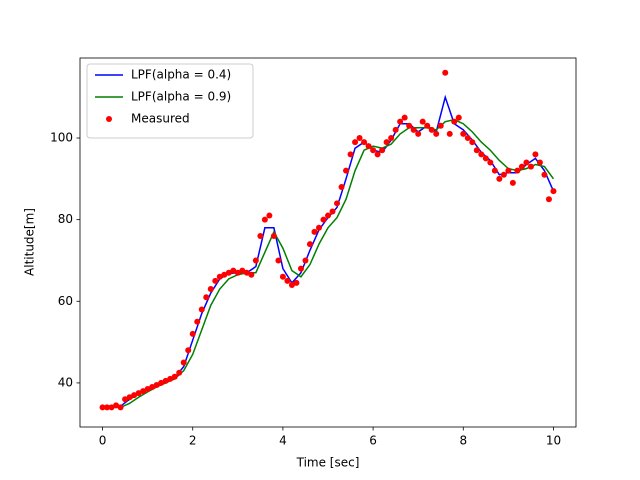  Describe the element at coordinates (328, 463) in the screenshot. I see `x-axis-label: Time [sec]` at that location.